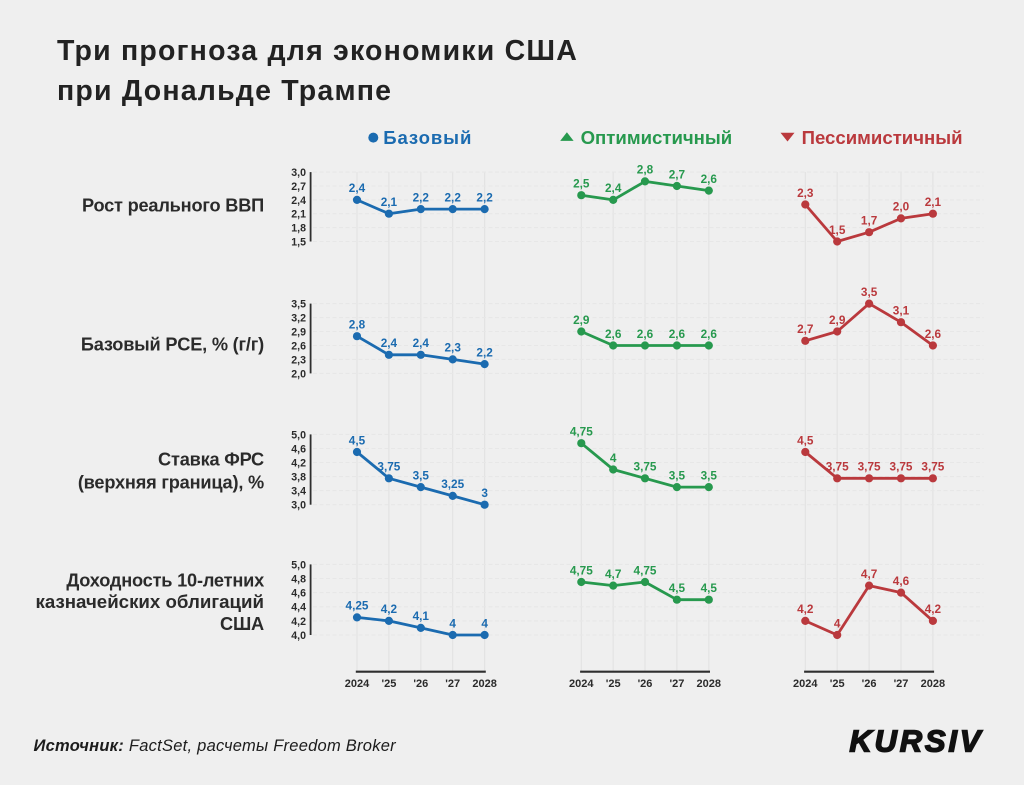 This screenshot has height=785, width=1024. What do you see at coordinates (298, 173) in the screenshot?
I see `svg-text: 3,0` at bounding box center [298, 173].